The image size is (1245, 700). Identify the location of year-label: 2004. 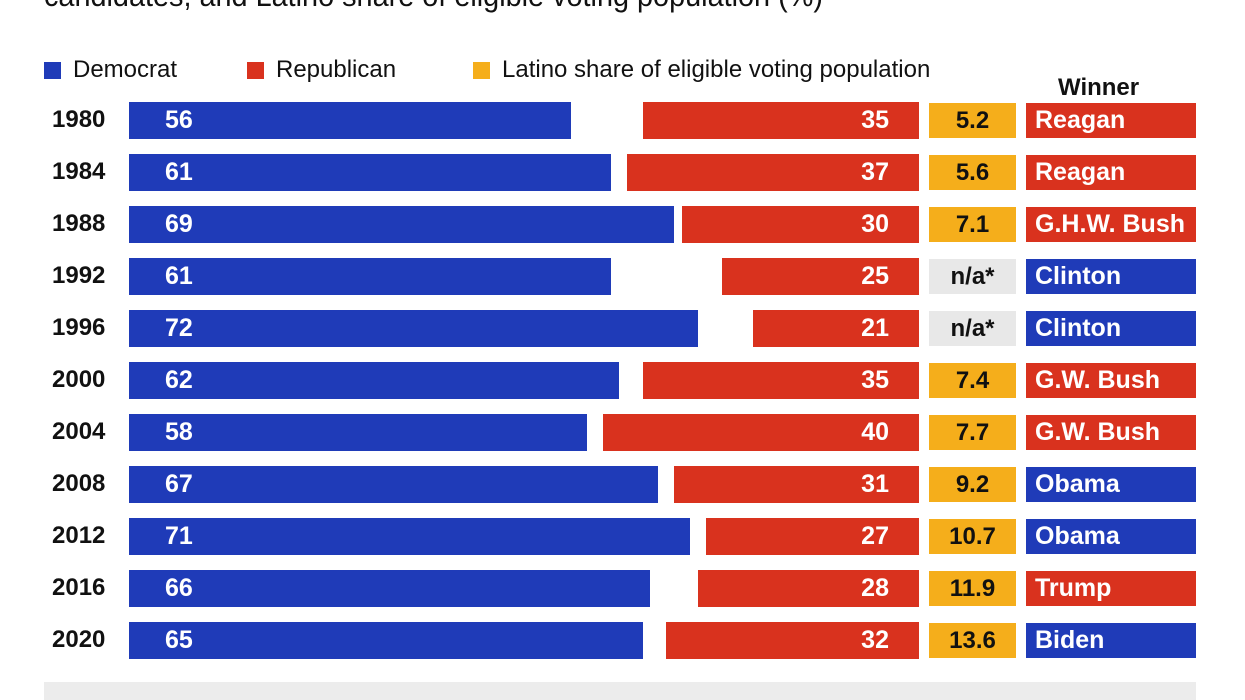
(79, 431).